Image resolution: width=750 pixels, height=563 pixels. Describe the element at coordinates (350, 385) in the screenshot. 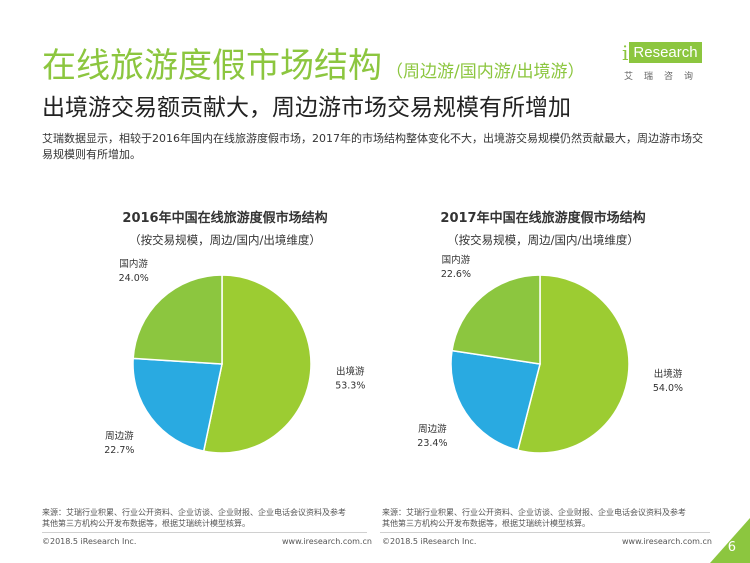

I see `slice-value-label: 53.3%` at that location.